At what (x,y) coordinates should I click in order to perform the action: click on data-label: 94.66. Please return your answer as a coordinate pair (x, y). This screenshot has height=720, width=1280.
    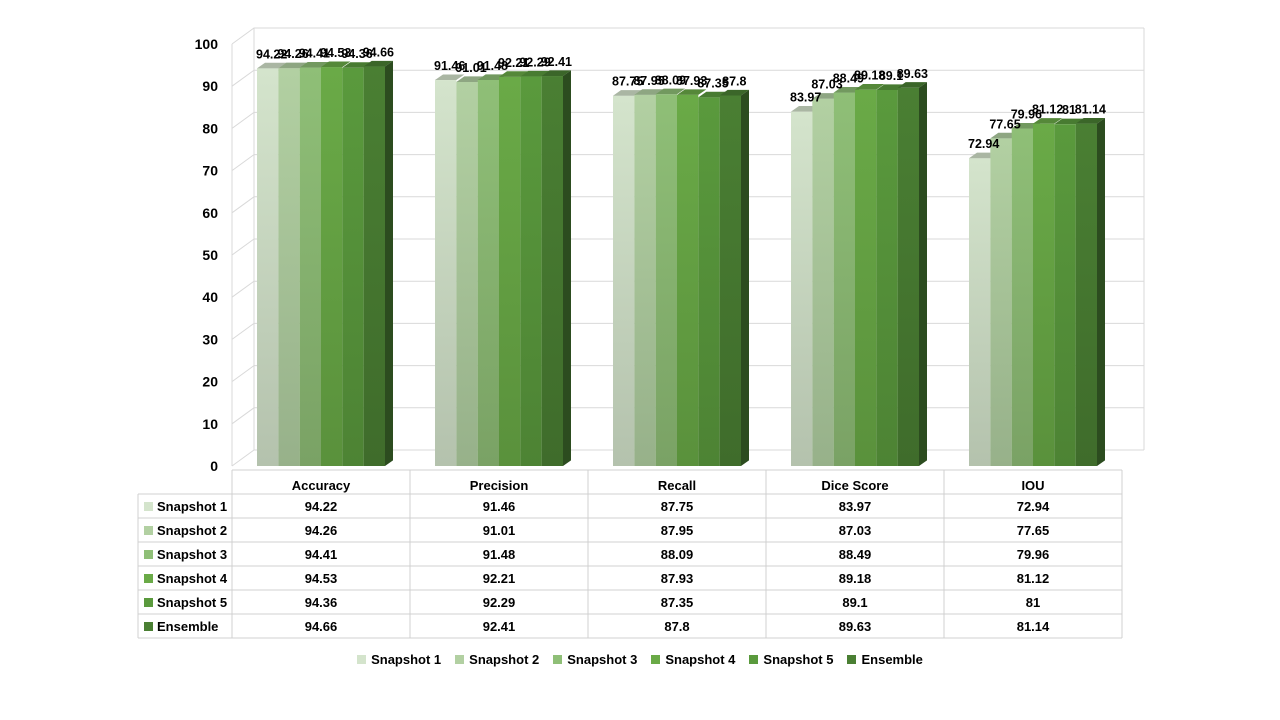
    Looking at the image, I should click on (378, 53).